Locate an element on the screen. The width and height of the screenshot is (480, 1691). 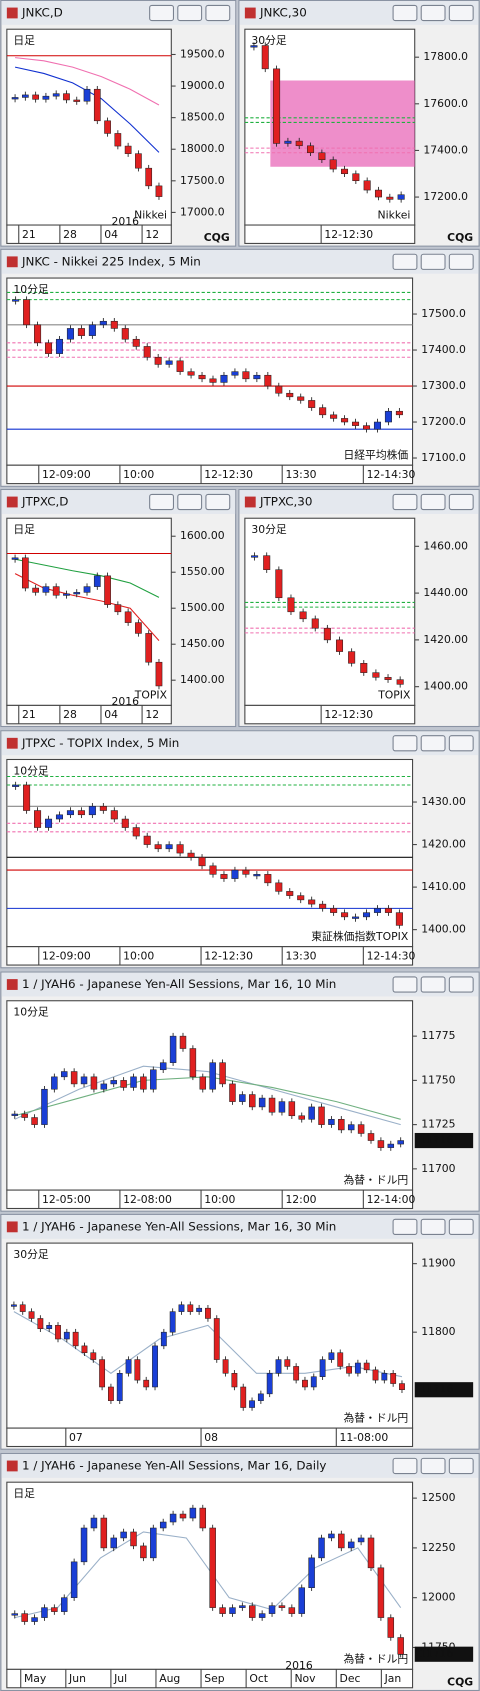
chart-label: 10分足 is located at coordinates (31, 770).